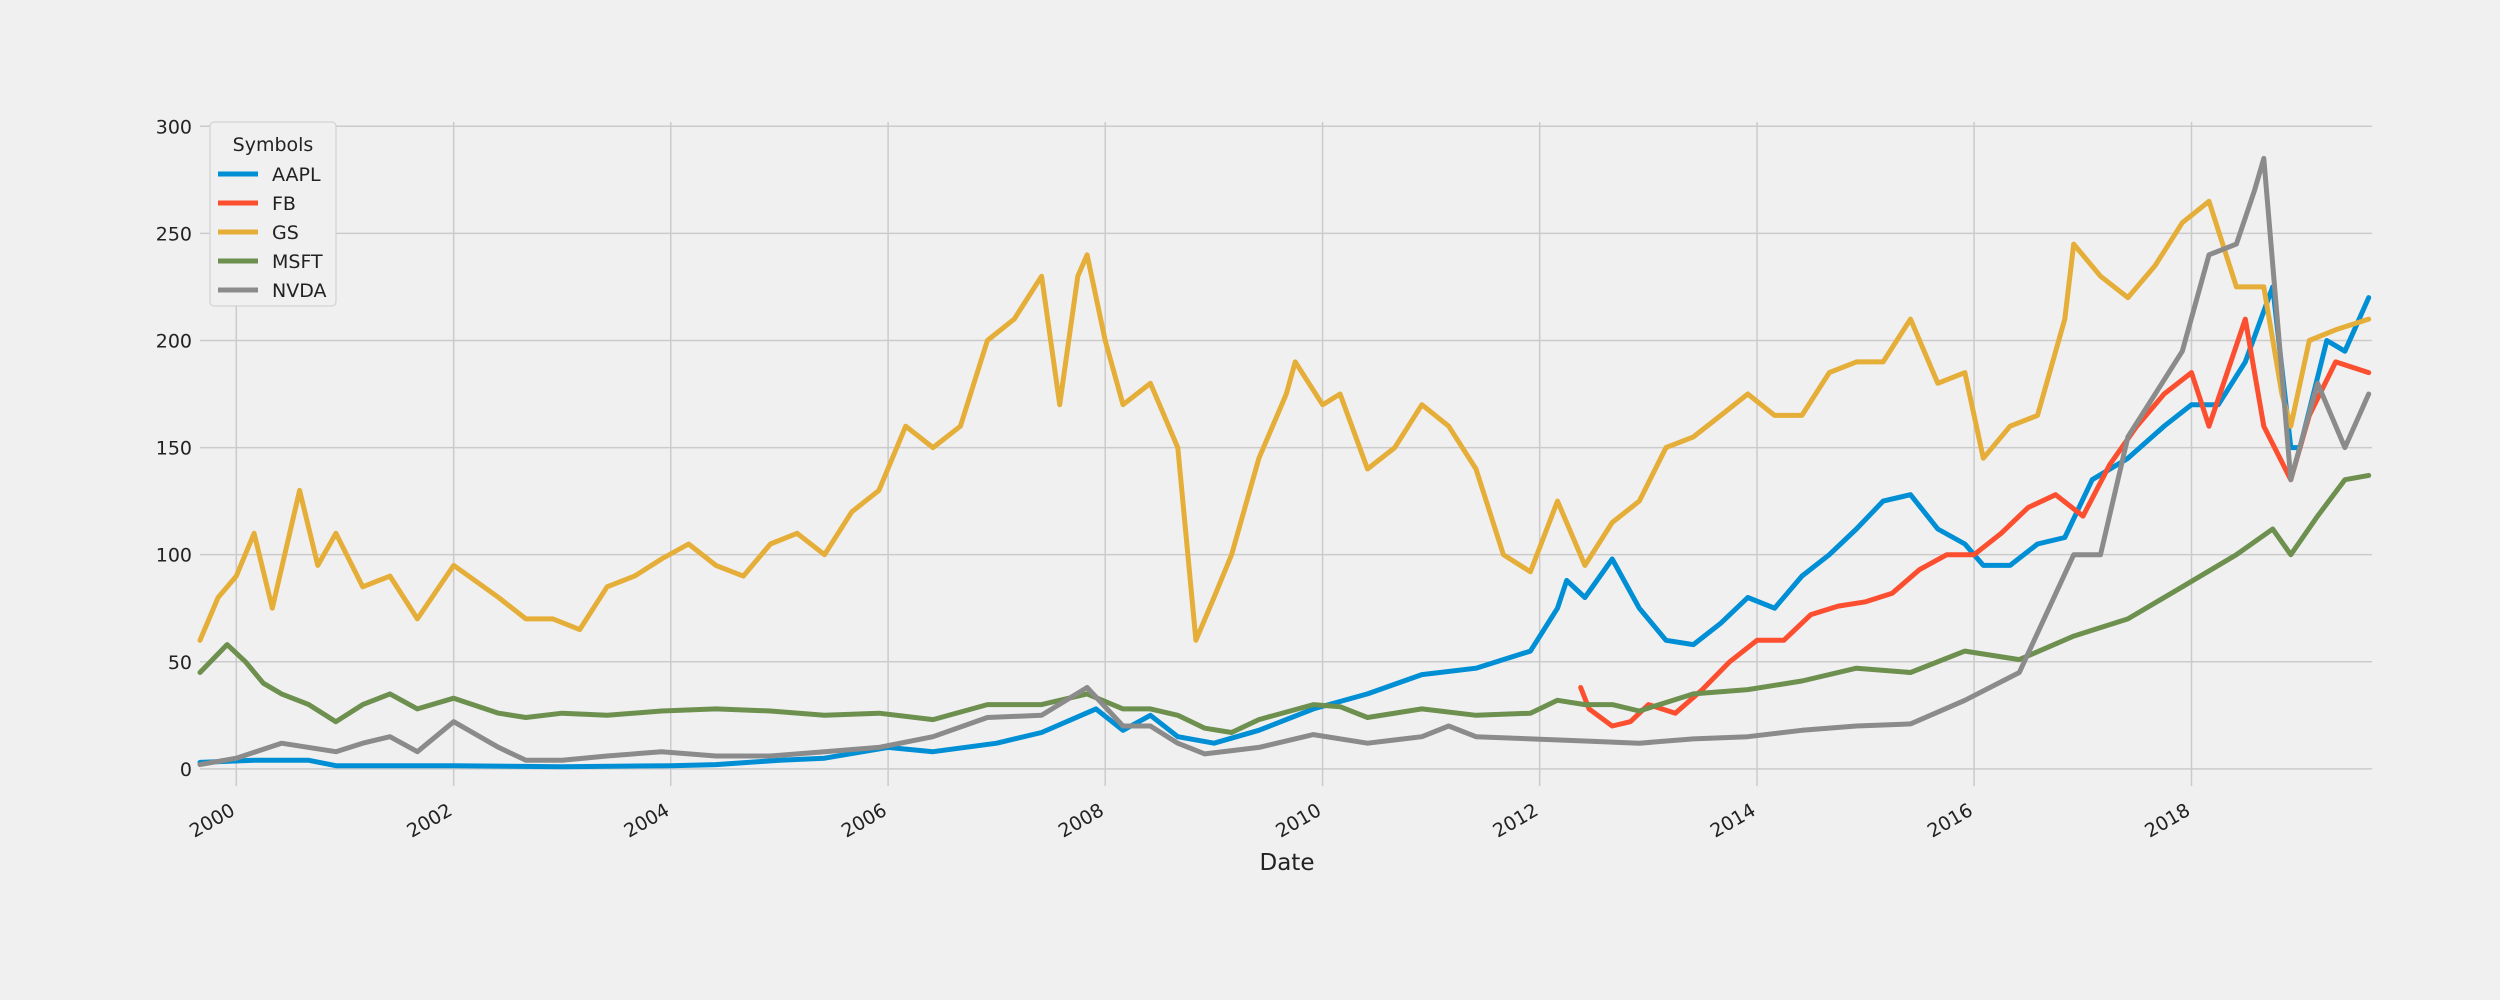 This screenshot has width=2500, height=1000. I want to click on legend-label-fb: FB, so click(284, 204).